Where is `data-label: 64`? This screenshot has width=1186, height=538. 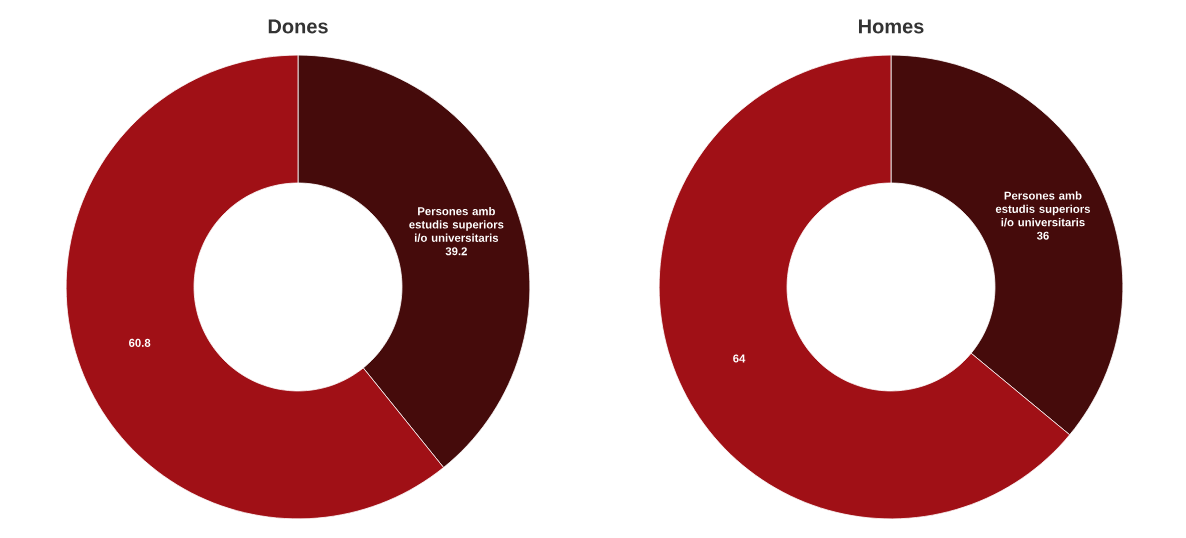
data-label: 64 is located at coordinates (739, 358).